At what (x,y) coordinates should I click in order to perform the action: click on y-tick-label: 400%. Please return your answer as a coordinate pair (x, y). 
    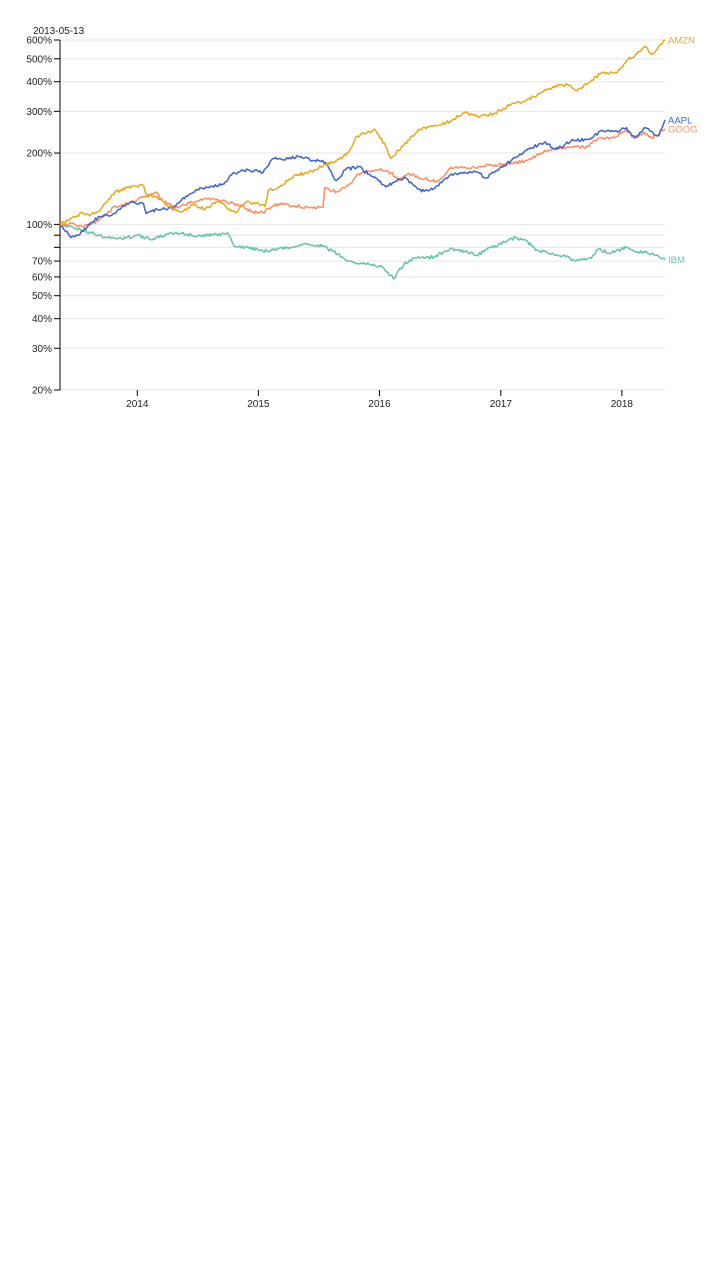
    Looking at the image, I should click on (39, 82).